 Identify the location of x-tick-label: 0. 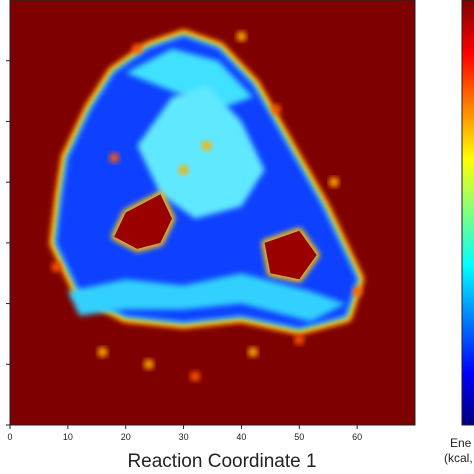
(9, 437).